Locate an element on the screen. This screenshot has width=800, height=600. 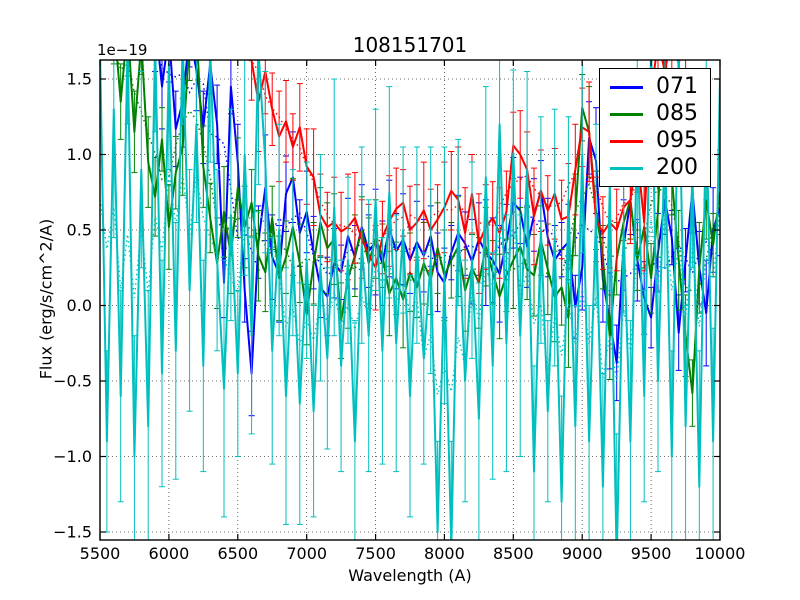
svg-text: −1.0 is located at coordinates (72, 456).